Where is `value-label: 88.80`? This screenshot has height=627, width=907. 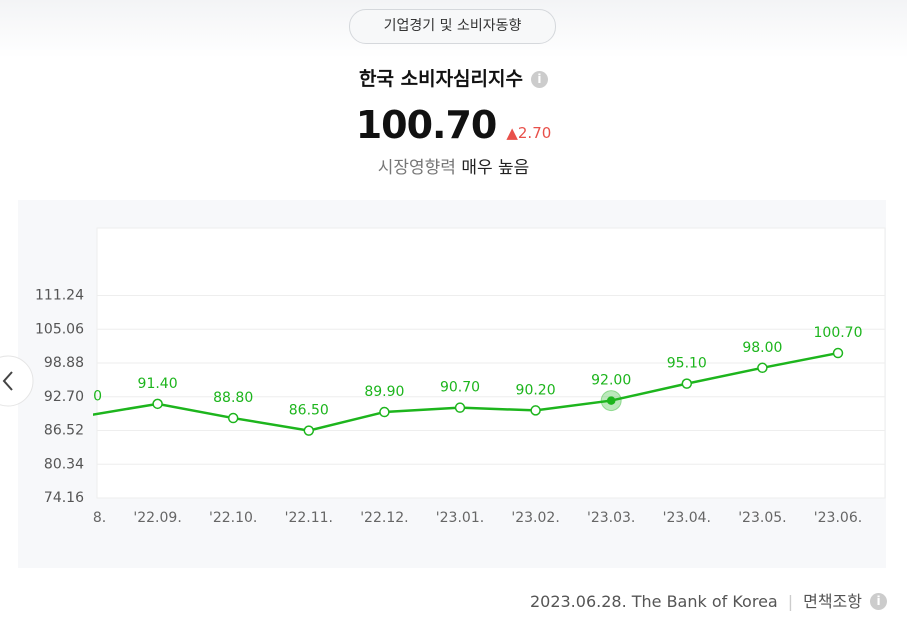 value-label: 88.80 is located at coordinates (233, 398).